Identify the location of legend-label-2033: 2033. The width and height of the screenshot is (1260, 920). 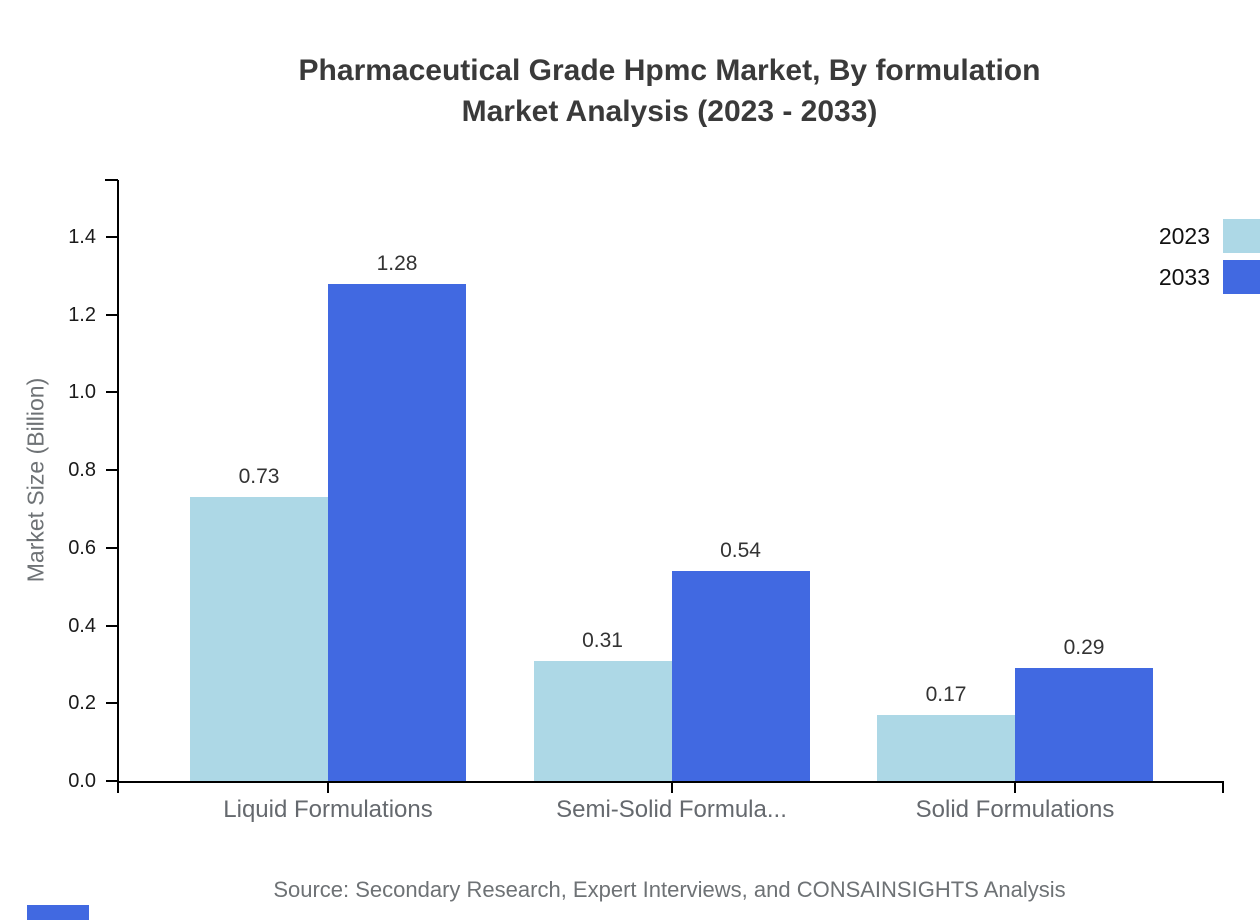
(1184, 276).